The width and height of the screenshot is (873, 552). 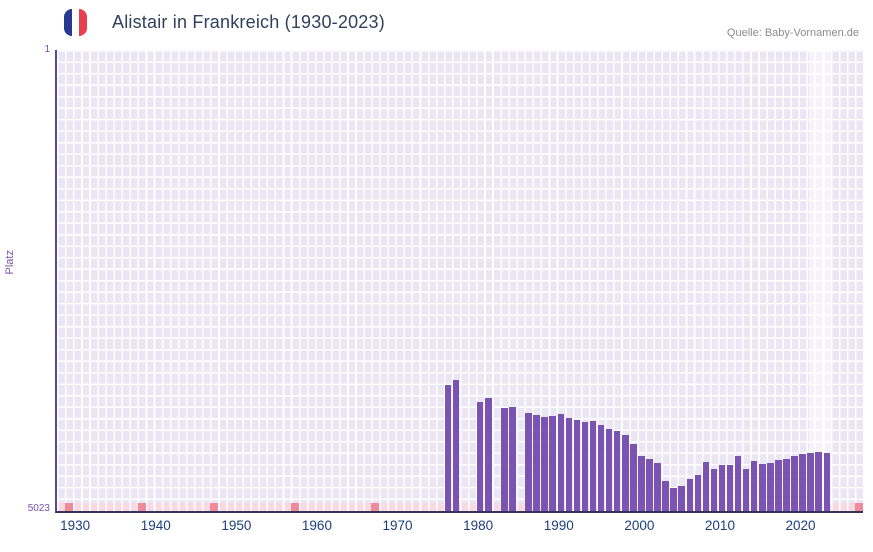 I want to click on strip-accent-2027, so click(x=858, y=507).